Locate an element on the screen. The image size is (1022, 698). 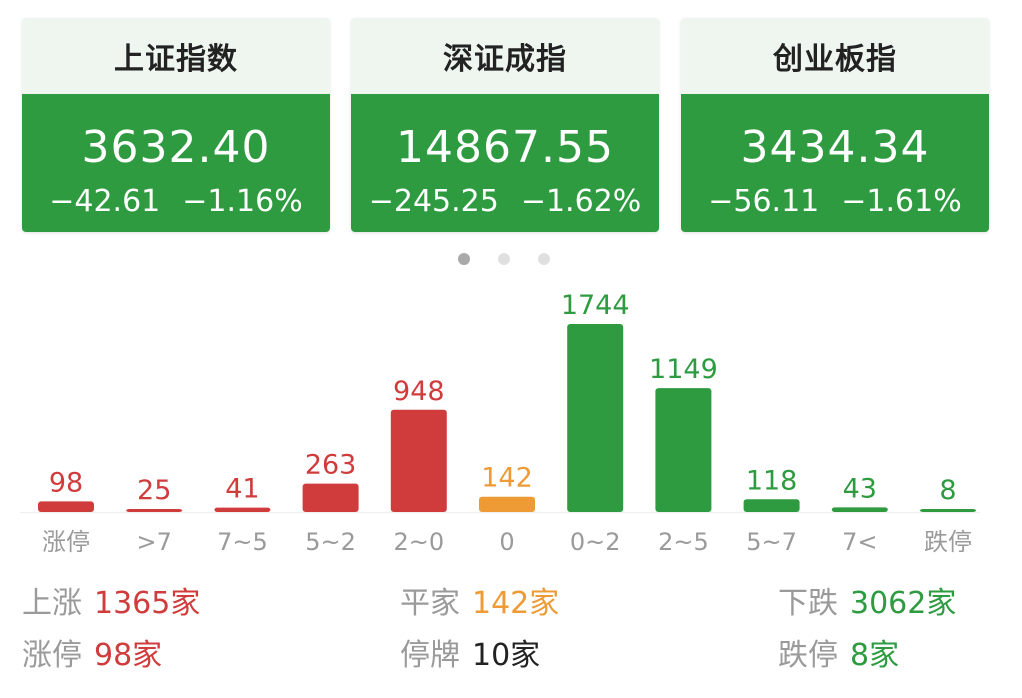
index-body: 3434.34 −56.11 −1.61% is located at coordinates (835, 163).